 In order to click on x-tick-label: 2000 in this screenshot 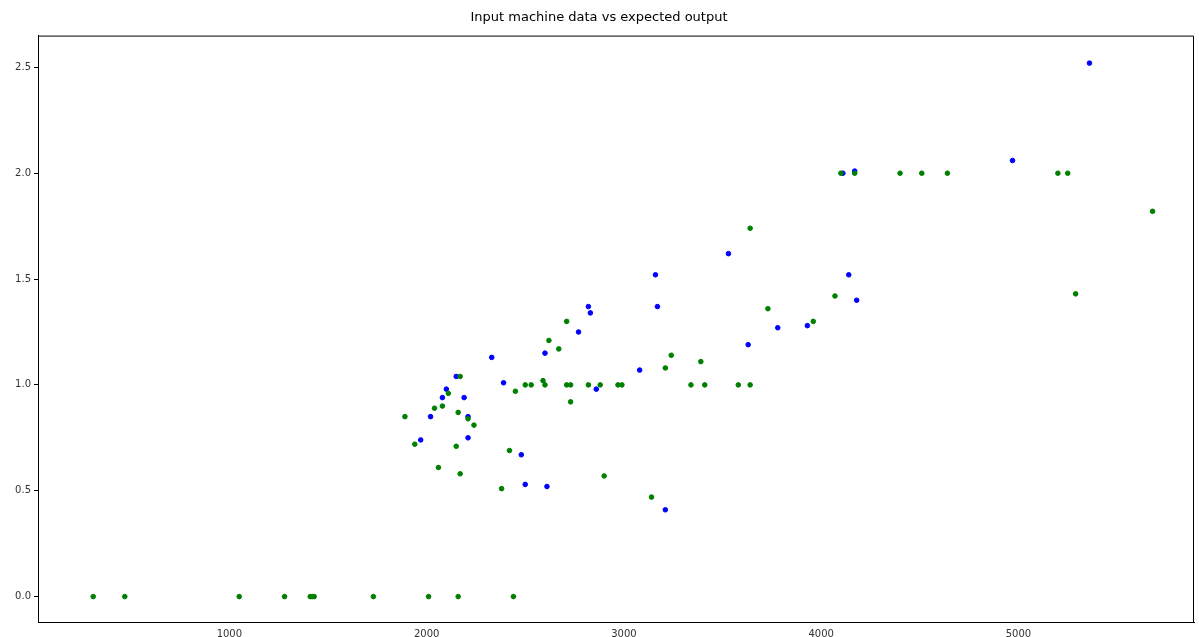, I will do `click(426, 632)`.